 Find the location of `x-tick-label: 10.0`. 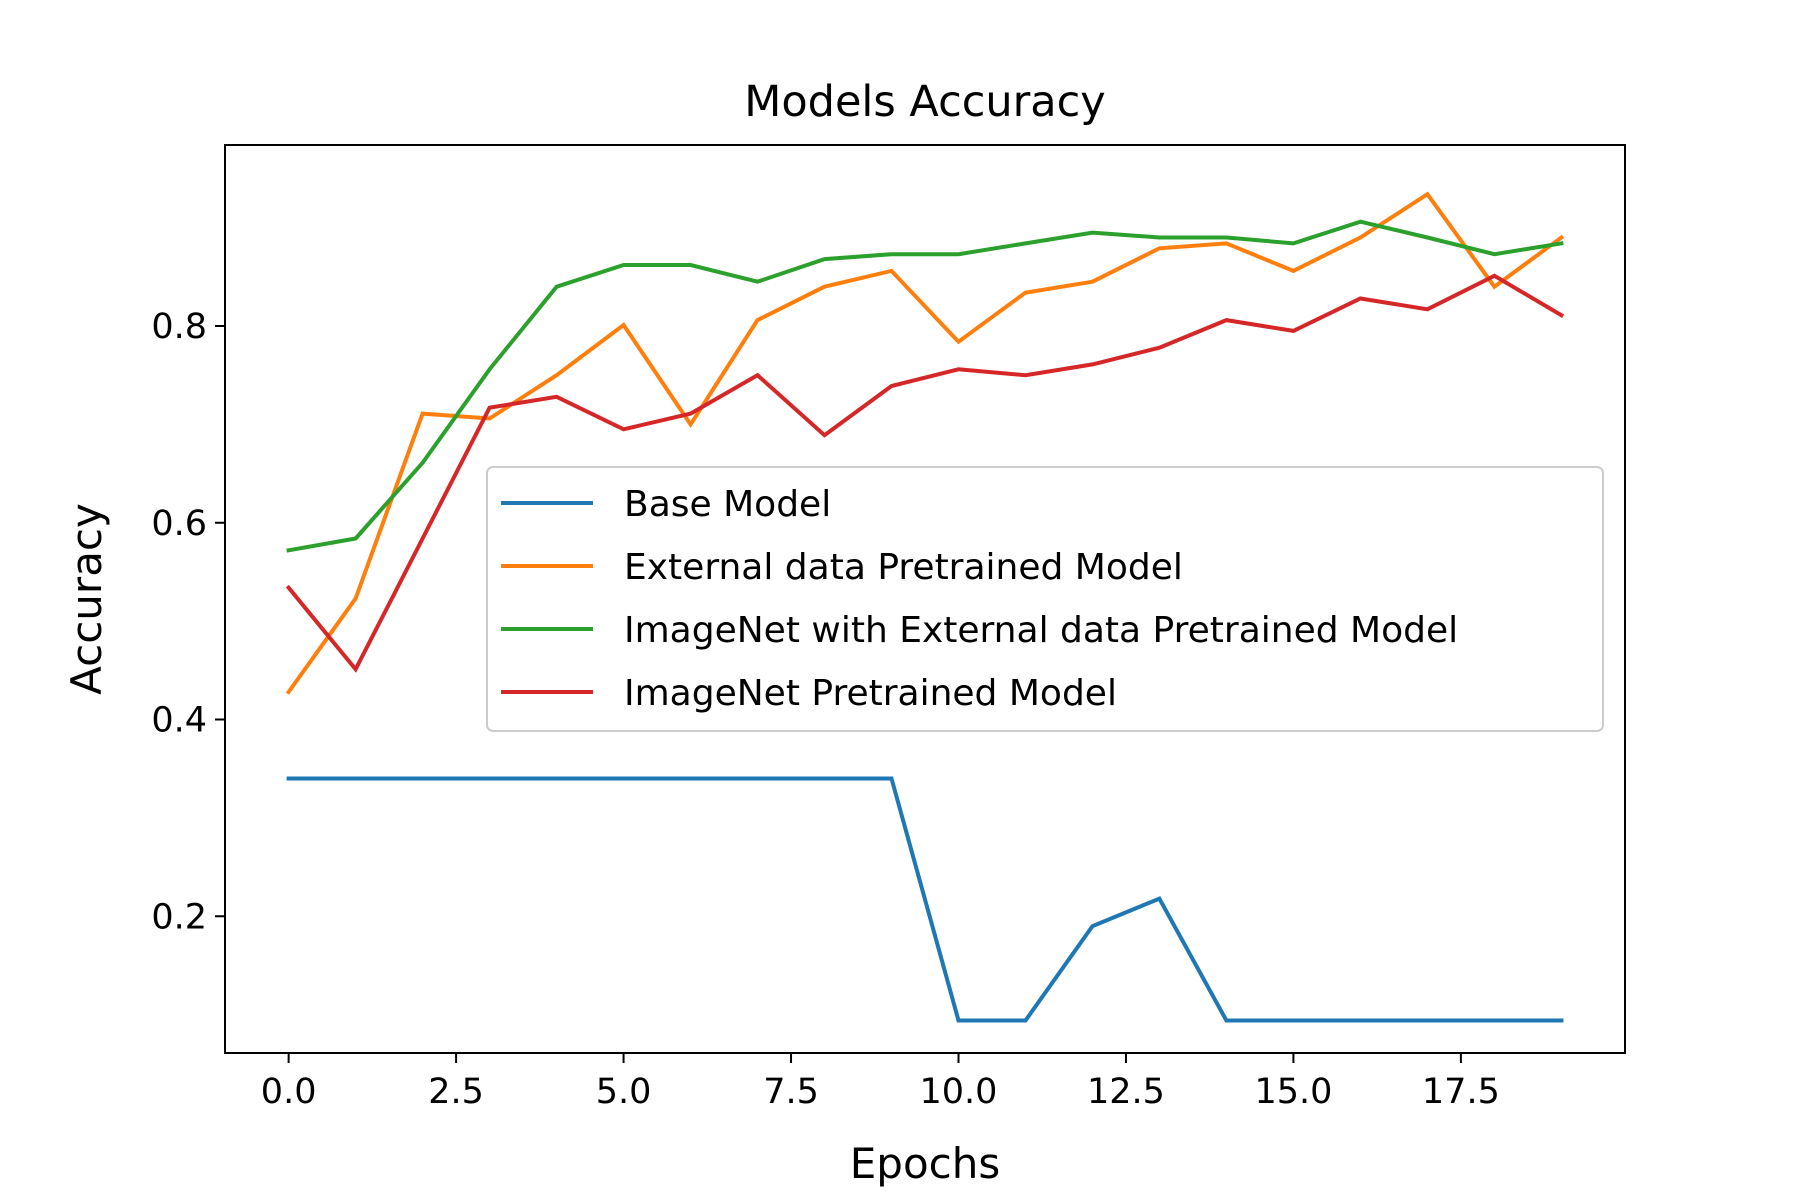

x-tick-label: 10.0 is located at coordinates (959, 1092).